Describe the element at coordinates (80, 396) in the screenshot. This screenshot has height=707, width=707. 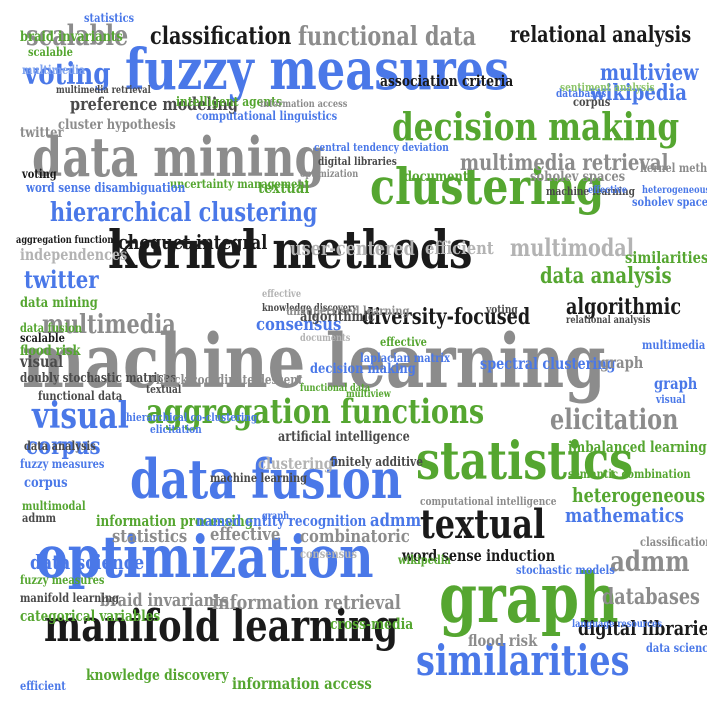
I see `cloud-word: functional data` at that location.